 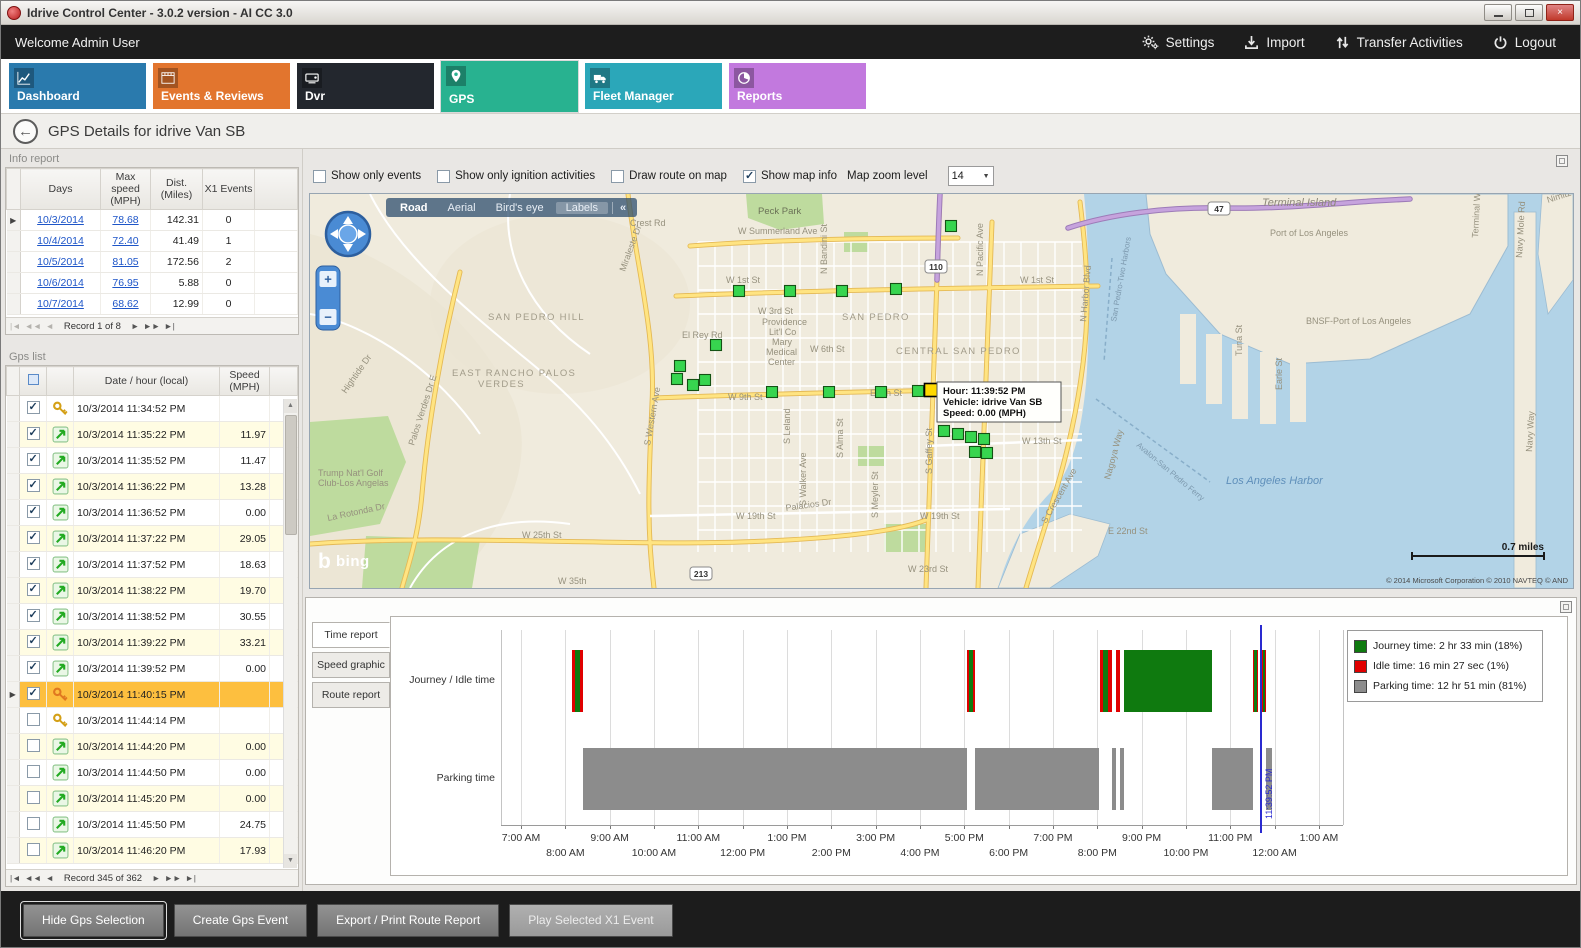 I want to click on map-mode-aerial: Aerial, so click(x=461, y=207).